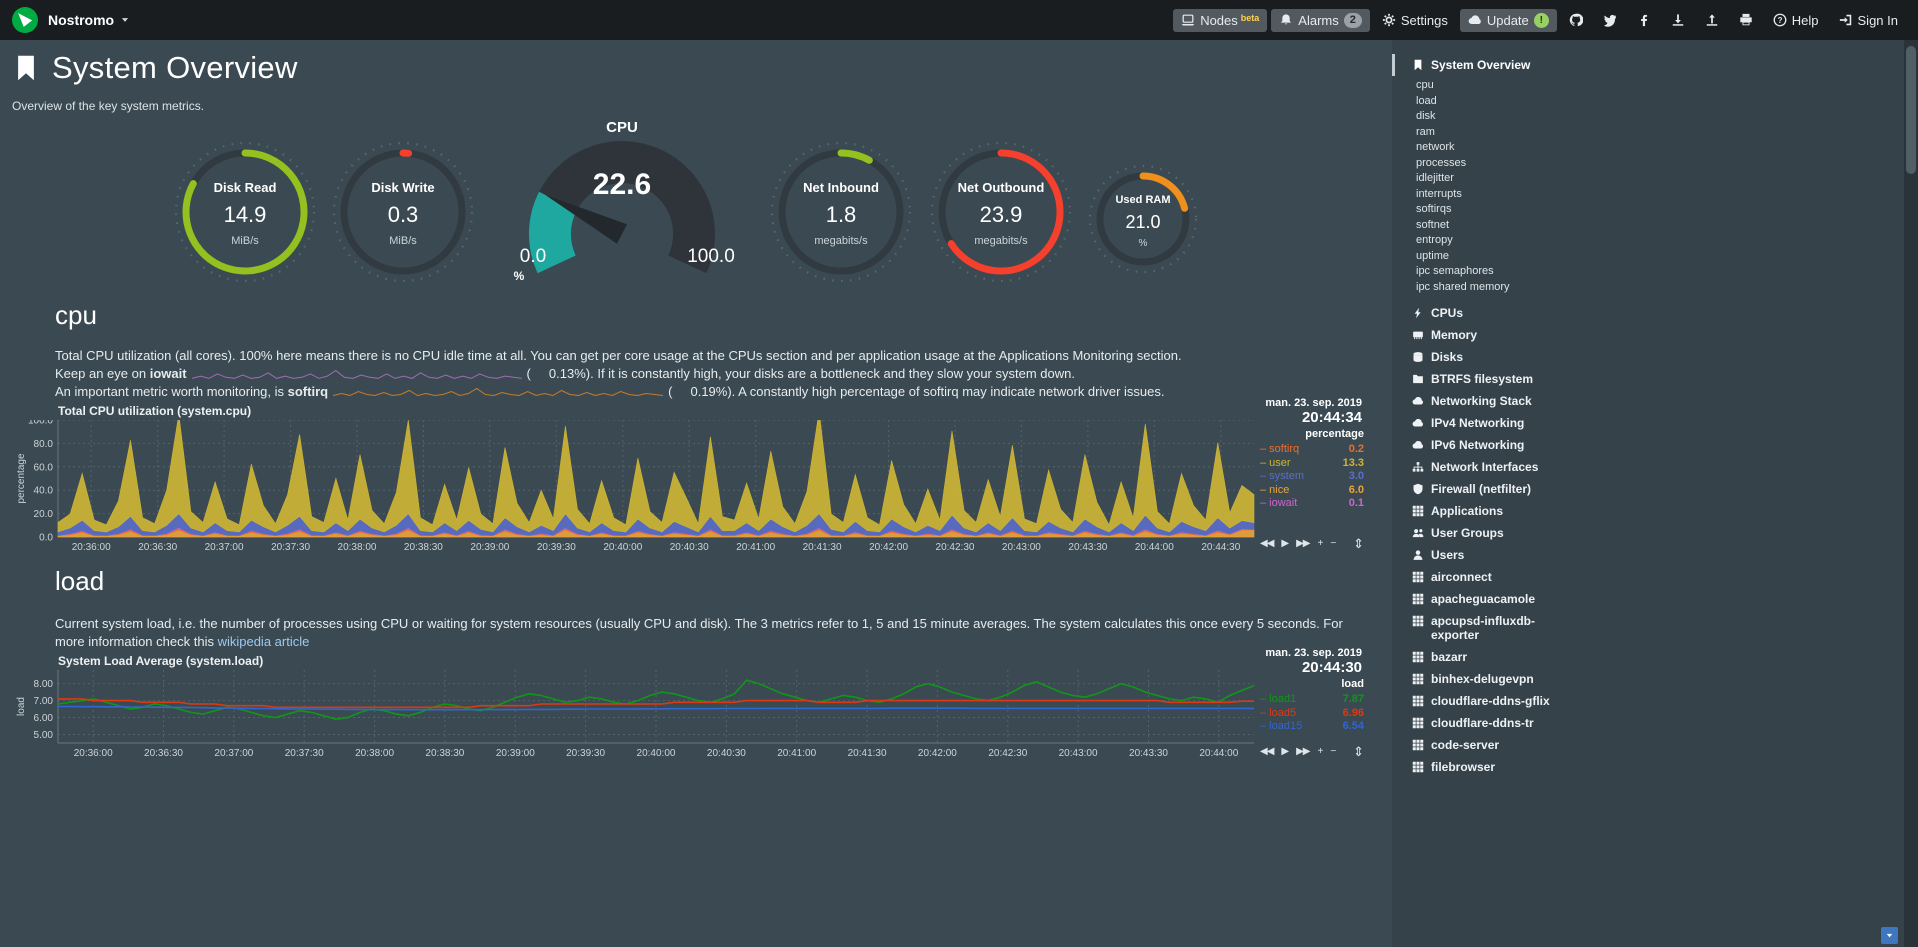 This screenshot has height=947, width=1918. I want to click on sidebar-item-binhex-delugevpn: binhex-delugevpn, so click(1655, 679).